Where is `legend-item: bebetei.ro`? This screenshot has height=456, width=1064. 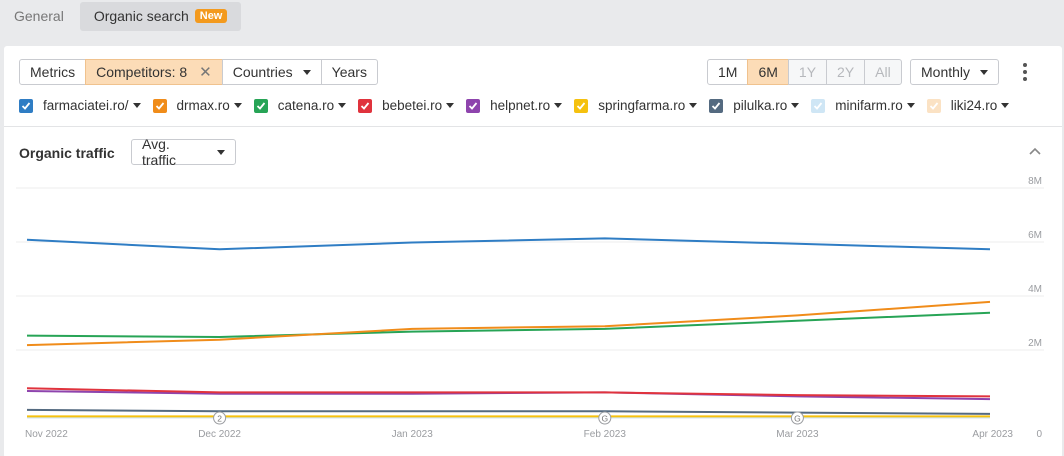
legend-item: bebetei.ro is located at coordinates (406, 105).